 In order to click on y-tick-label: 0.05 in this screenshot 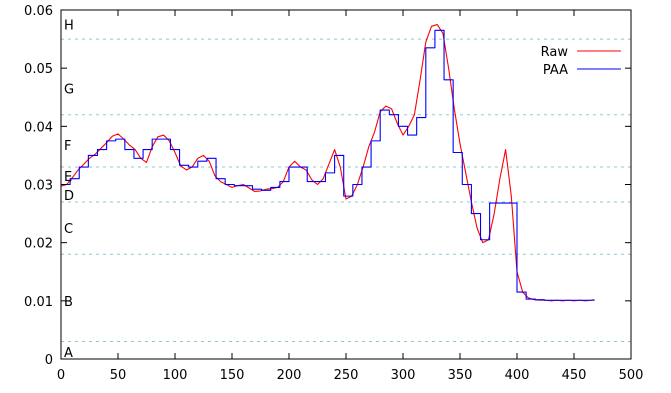, I will do `click(38, 69)`.